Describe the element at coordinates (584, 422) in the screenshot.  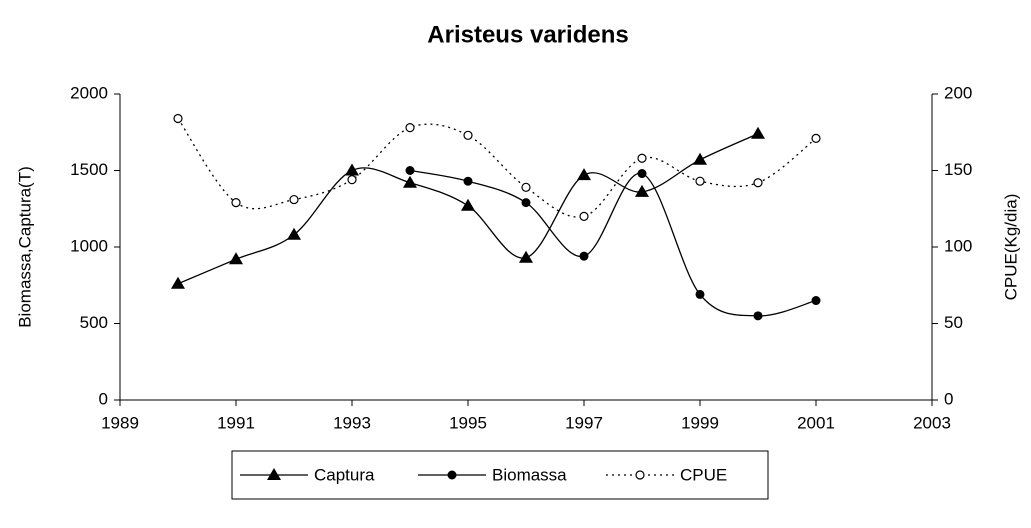
I see `x-tick-label: 1997` at that location.